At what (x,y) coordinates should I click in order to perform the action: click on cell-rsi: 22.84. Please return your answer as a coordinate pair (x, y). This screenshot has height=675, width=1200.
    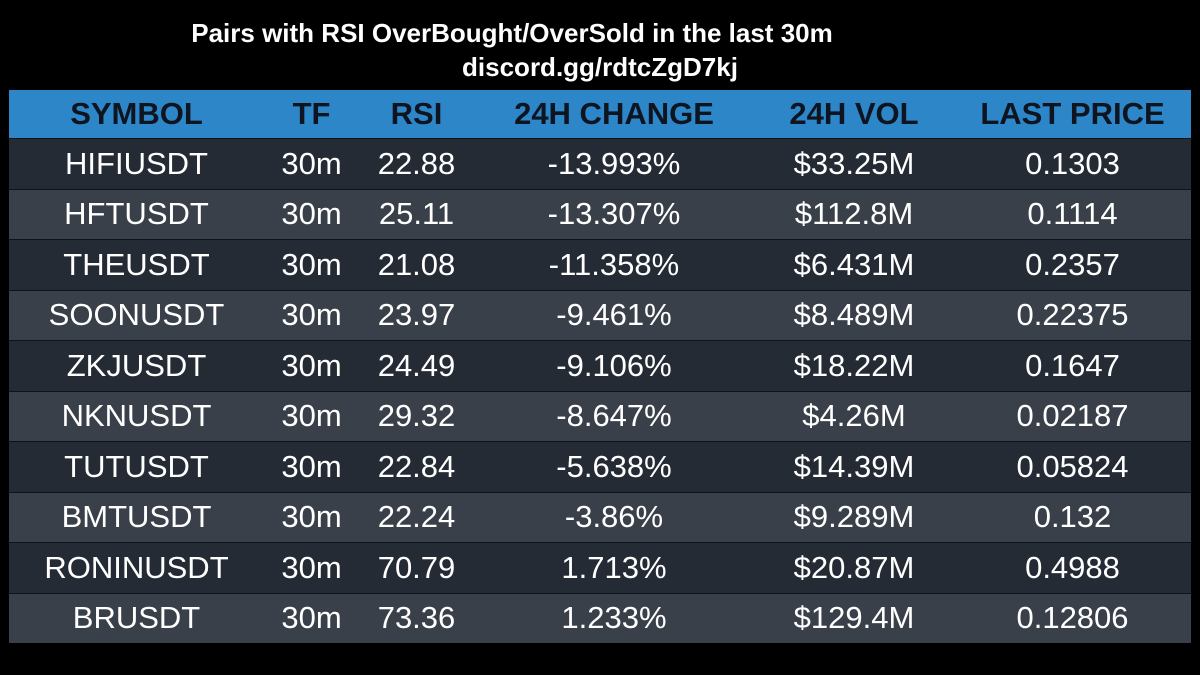
    Looking at the image, I should click on (416, 466).